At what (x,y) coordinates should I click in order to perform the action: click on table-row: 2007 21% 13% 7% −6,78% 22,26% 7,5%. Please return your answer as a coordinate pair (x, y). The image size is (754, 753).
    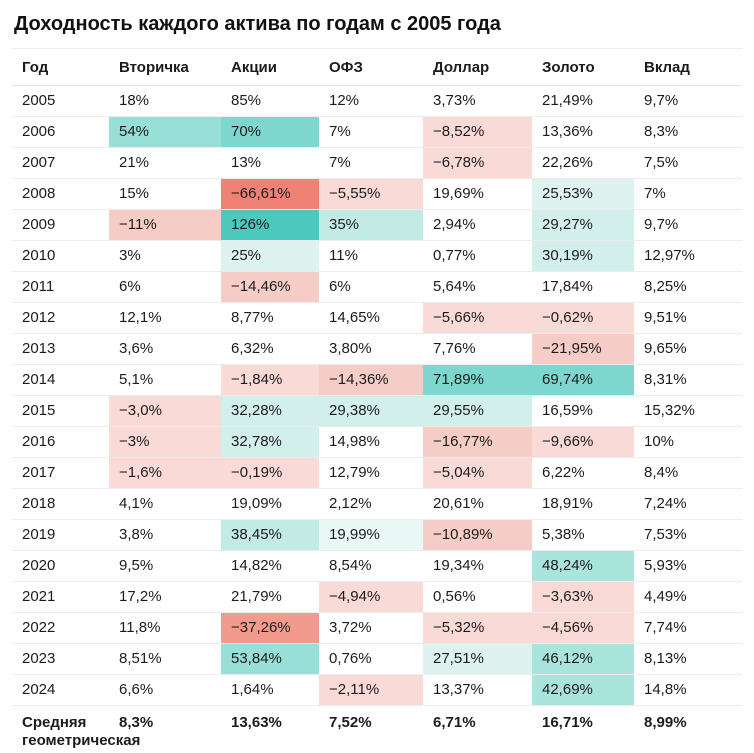
    Looking at the image, I should click on (377, 163).